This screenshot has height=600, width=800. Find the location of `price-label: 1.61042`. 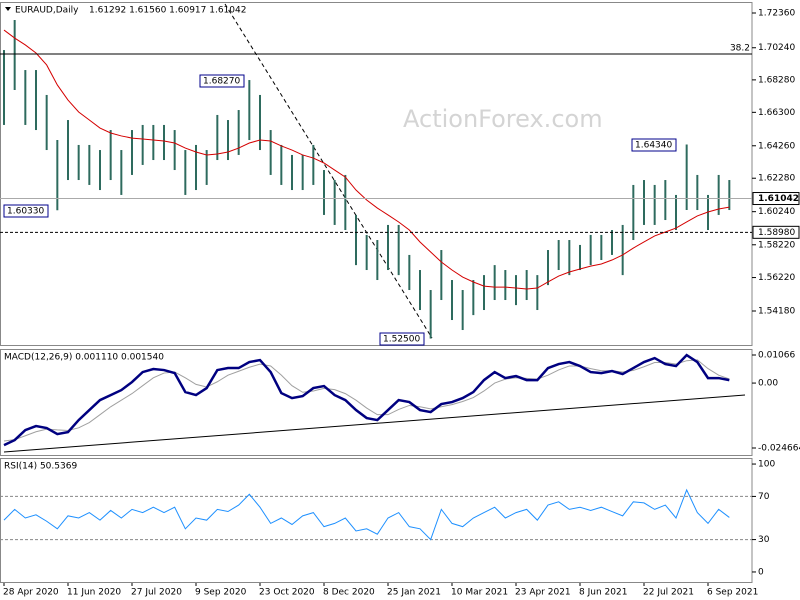

price-label: 1.61042 is located at coordinates (778, 199).